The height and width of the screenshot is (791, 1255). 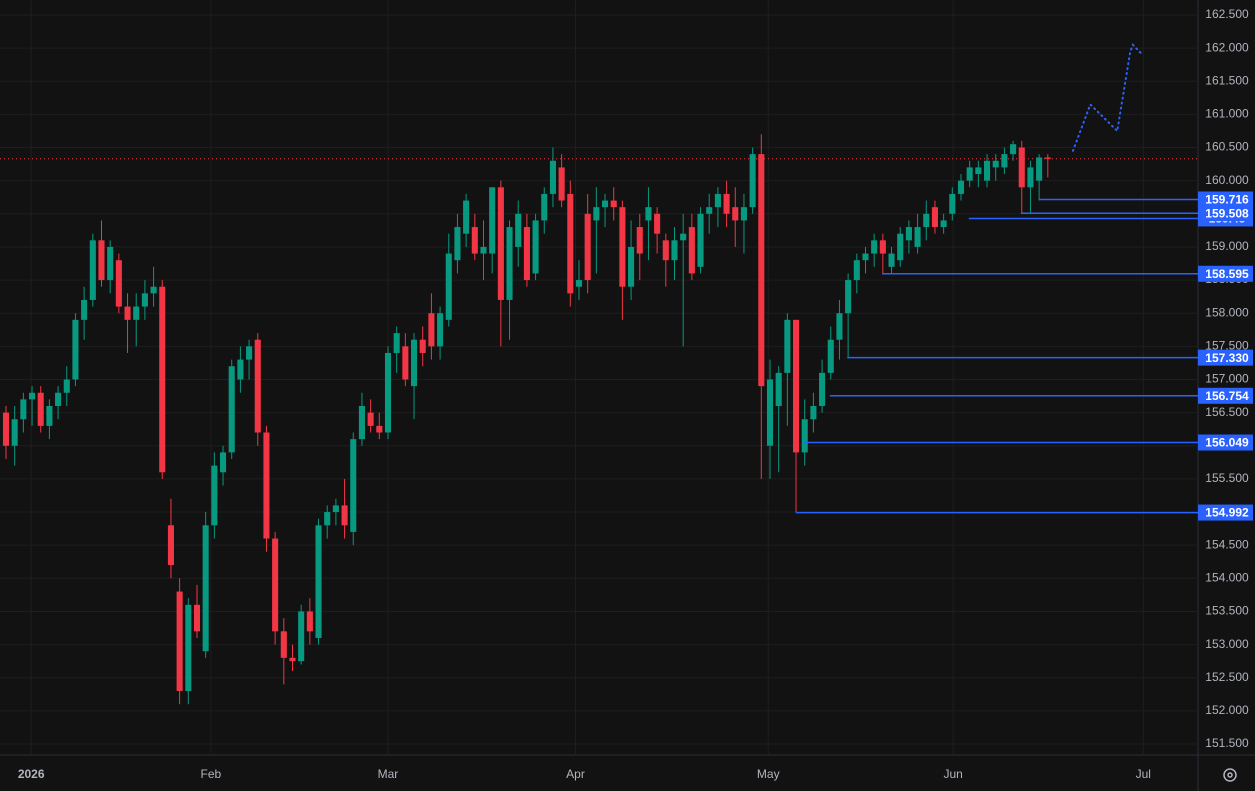 What do you see at coordinates (1227, 358) in the screenshot?
I see `level-label: 157.330` at bounding box center [1227, 358].